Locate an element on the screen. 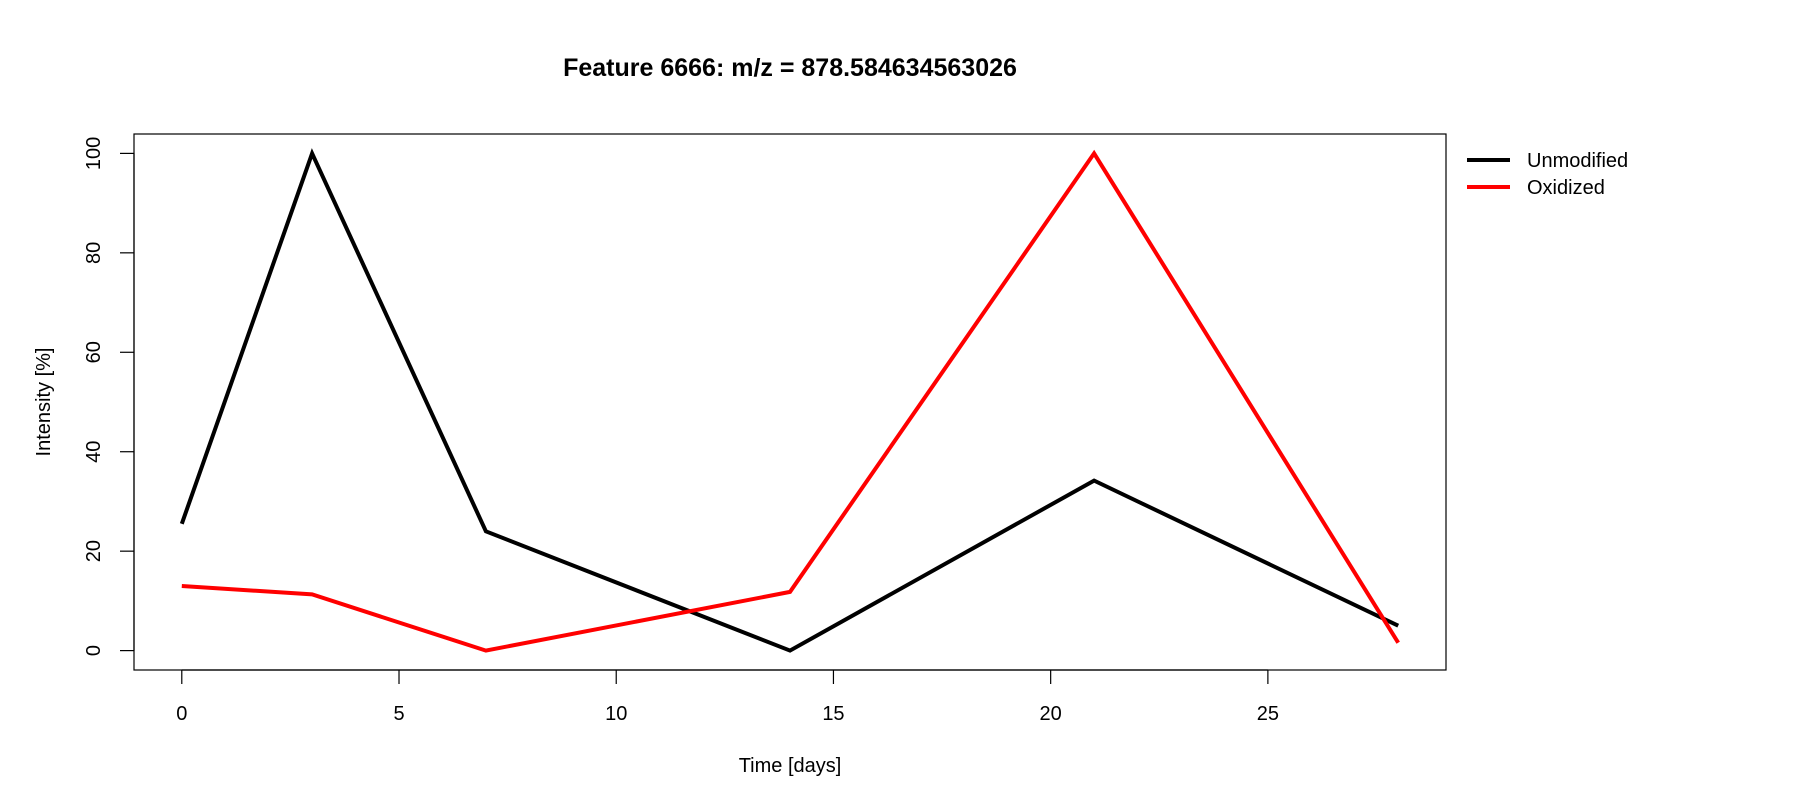  y-tick-label: 20 is located at coordinates (94, 551).